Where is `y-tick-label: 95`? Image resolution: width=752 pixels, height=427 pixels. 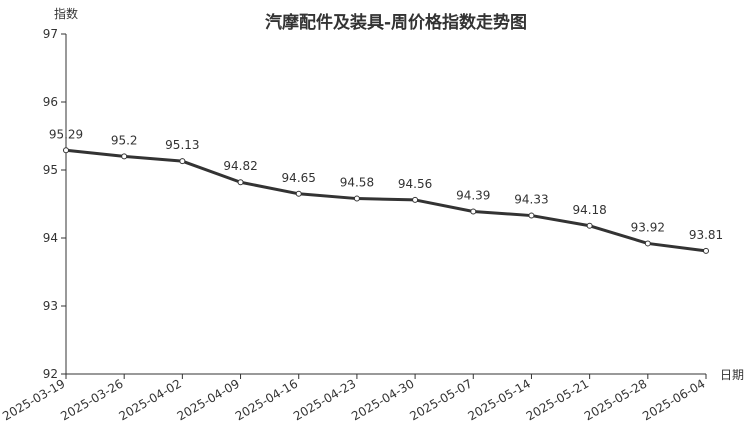
y-tick-label: 95 is located at coordinates (50, 170).